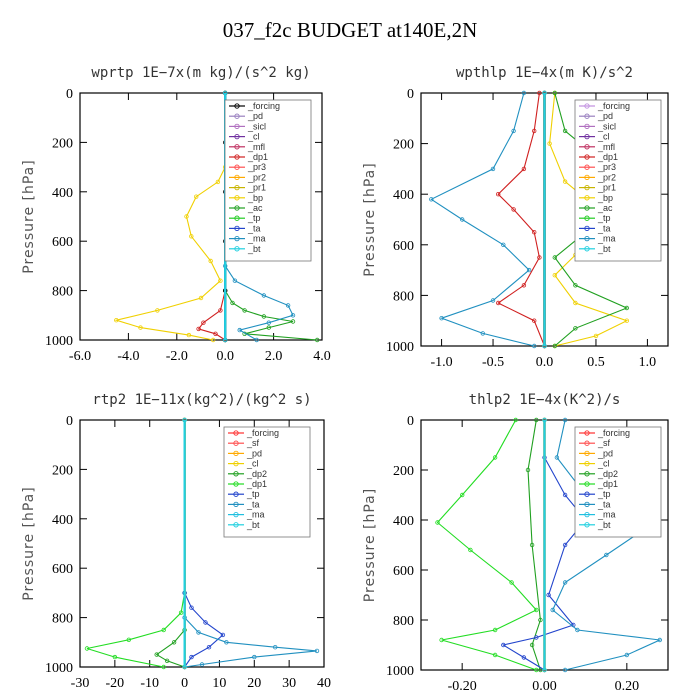 The height and width of the screenshot is (700, 700). I want to click on y-tick-label: 0, so click(410, 421).